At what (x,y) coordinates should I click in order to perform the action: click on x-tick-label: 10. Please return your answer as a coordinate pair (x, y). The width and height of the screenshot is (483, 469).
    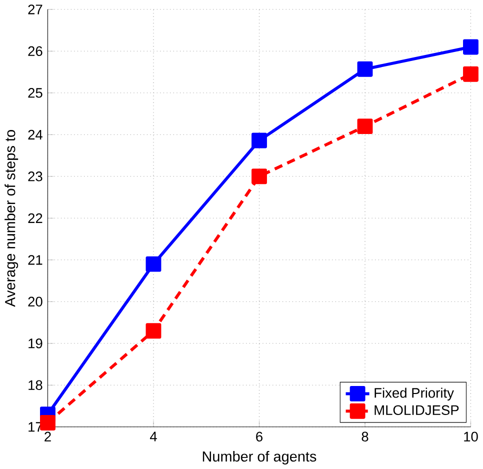
    Looking at the image, I should click on (471, 437).